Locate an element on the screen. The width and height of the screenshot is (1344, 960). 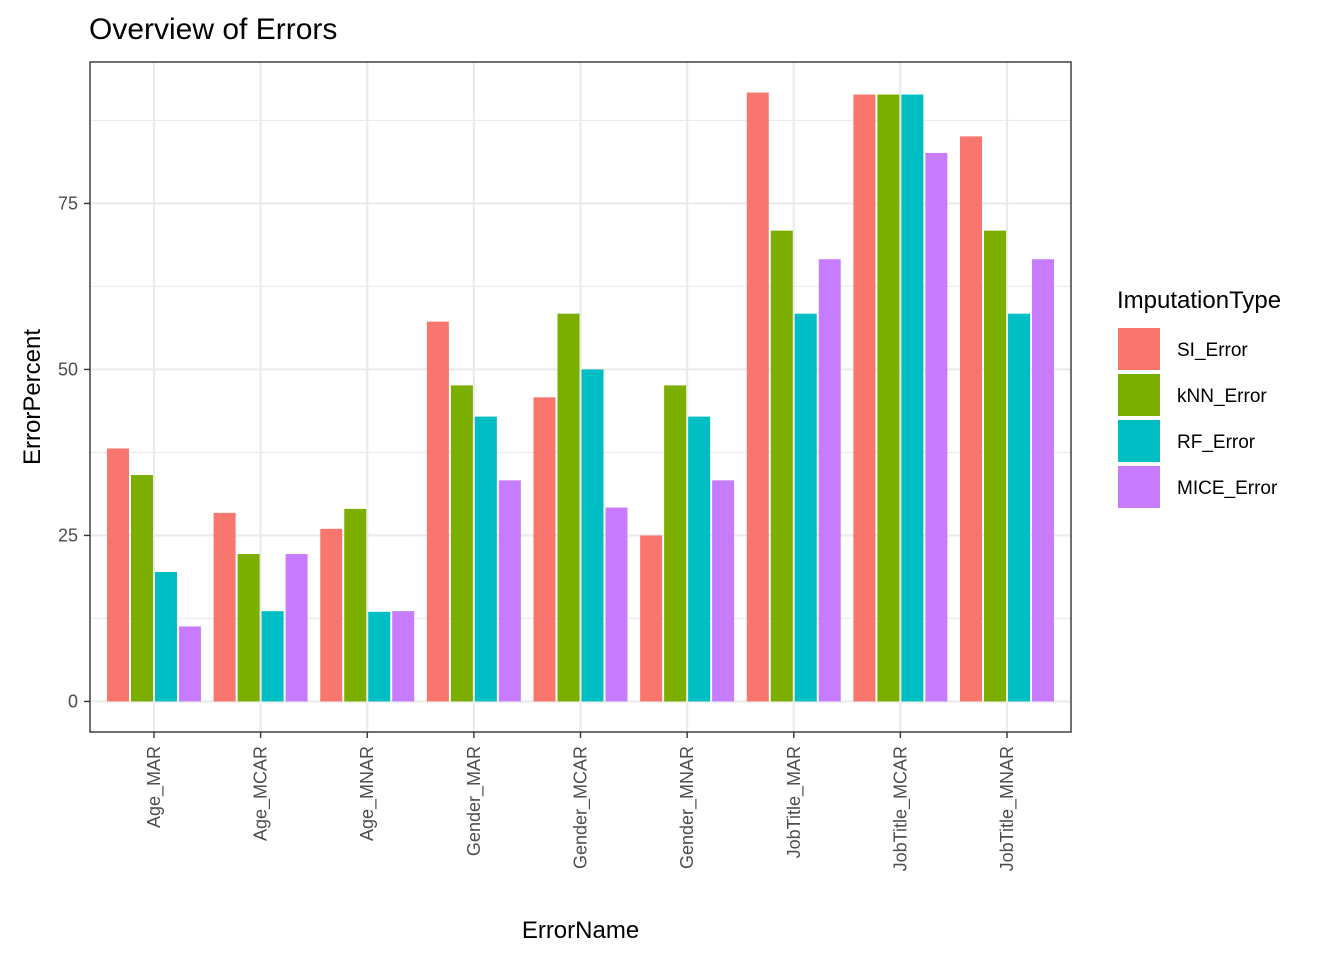
legend-title: ImputationType is located at coordinates (1199, 300).